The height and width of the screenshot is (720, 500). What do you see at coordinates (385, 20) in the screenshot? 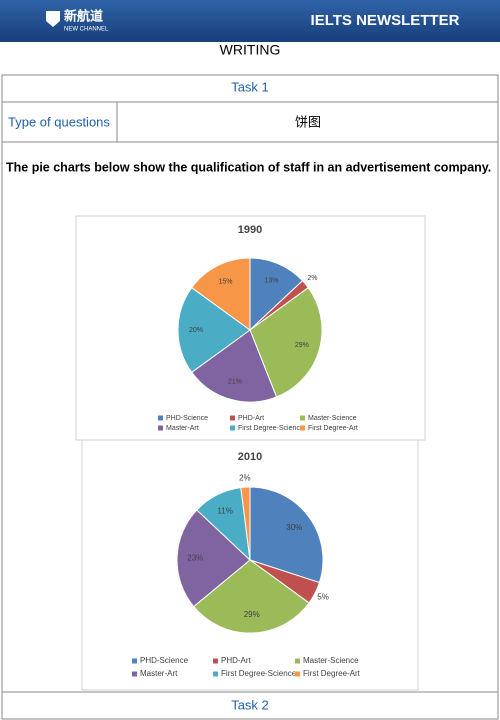
I see `header-title: IELTS NEWSLETTER` at bounding box center [385, 20].